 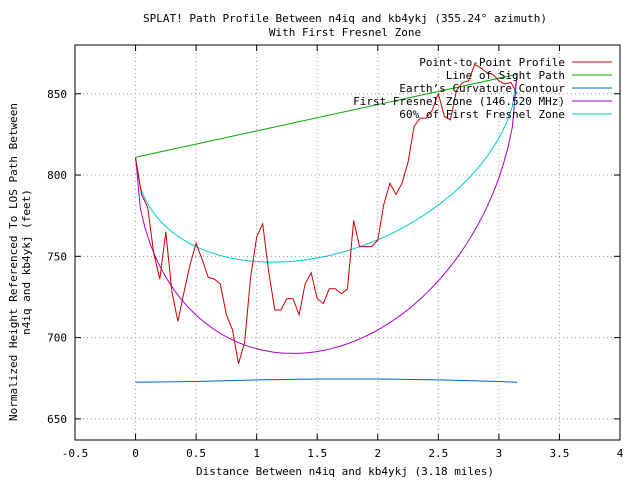 What do you see at coordinates (57, 94) in the screenshot?
I see `y-tick-label: 850` at bounding box center [57, 94].